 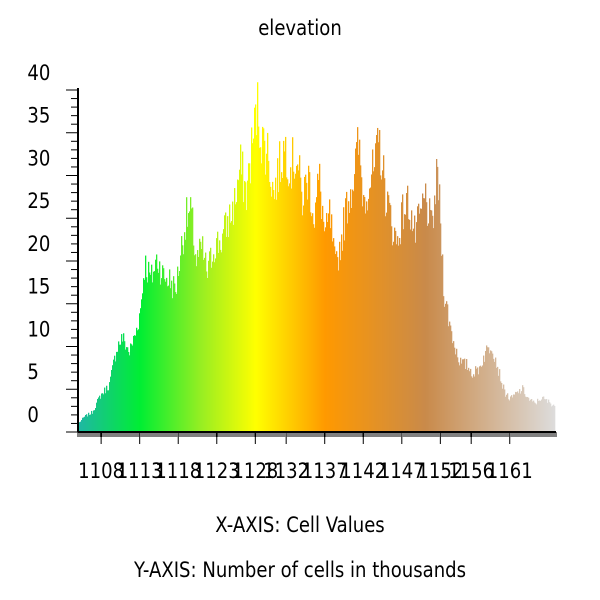 I want to click on x-tick-label: 1137, so click(x=325, y=471).